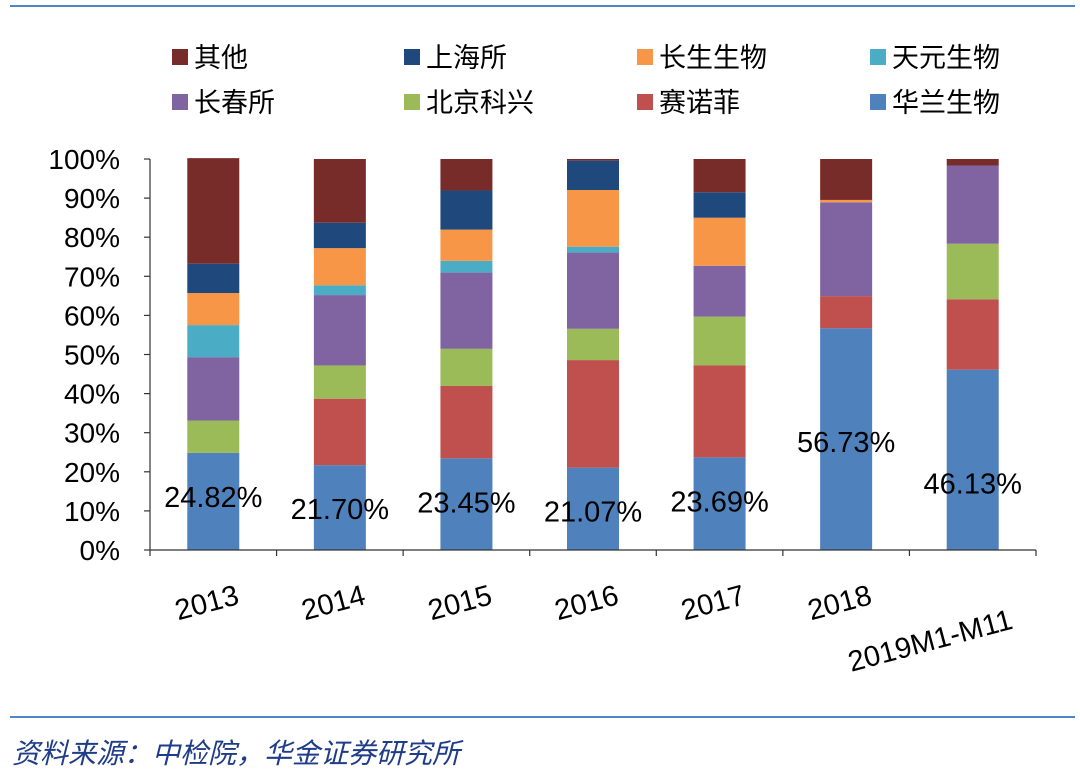 The height and width of the screenshot is (775, 1080). Describe the element at coordinates (92, 355) in the screenshot. I see `y-tick-label: 50%` at that location.